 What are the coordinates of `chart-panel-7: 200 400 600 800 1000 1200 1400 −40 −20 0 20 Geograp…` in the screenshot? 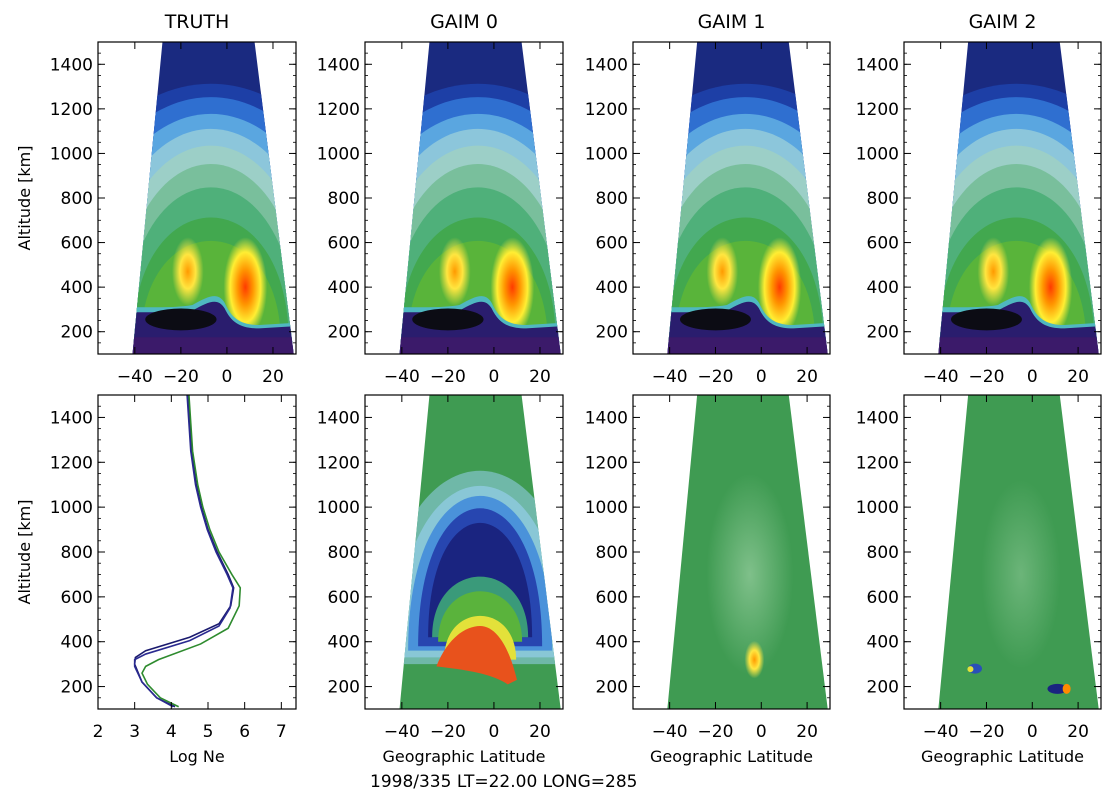 It's located at (708, 580).